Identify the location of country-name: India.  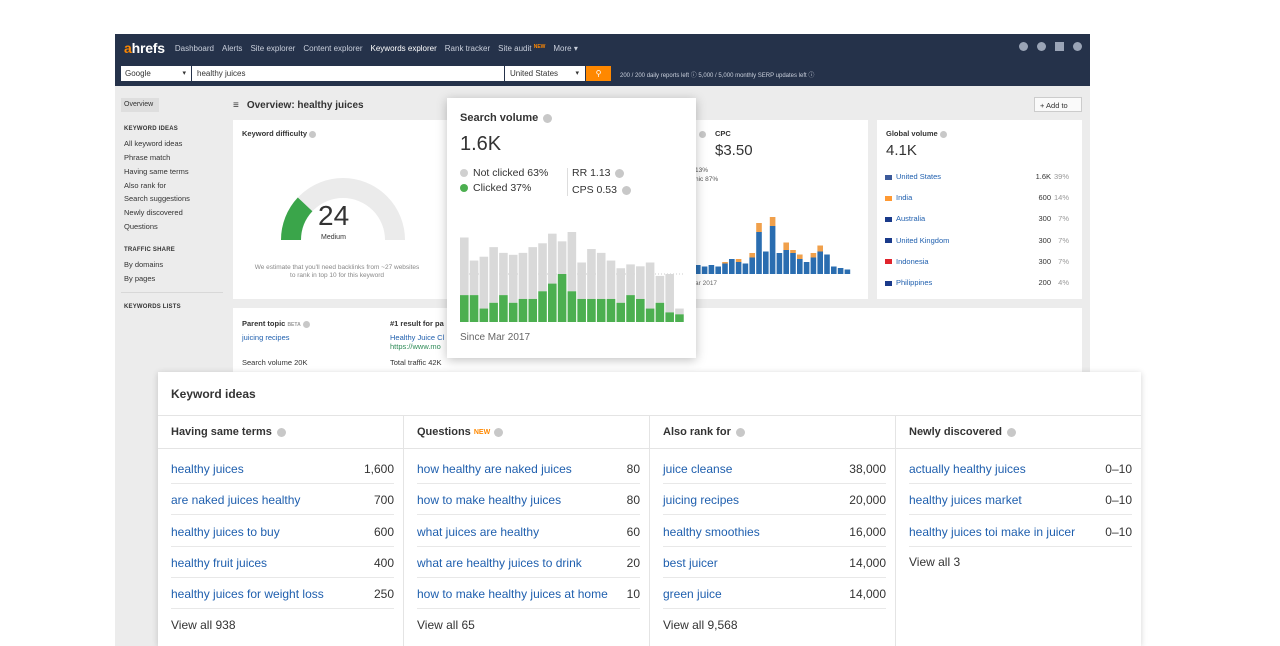
(904, 198).